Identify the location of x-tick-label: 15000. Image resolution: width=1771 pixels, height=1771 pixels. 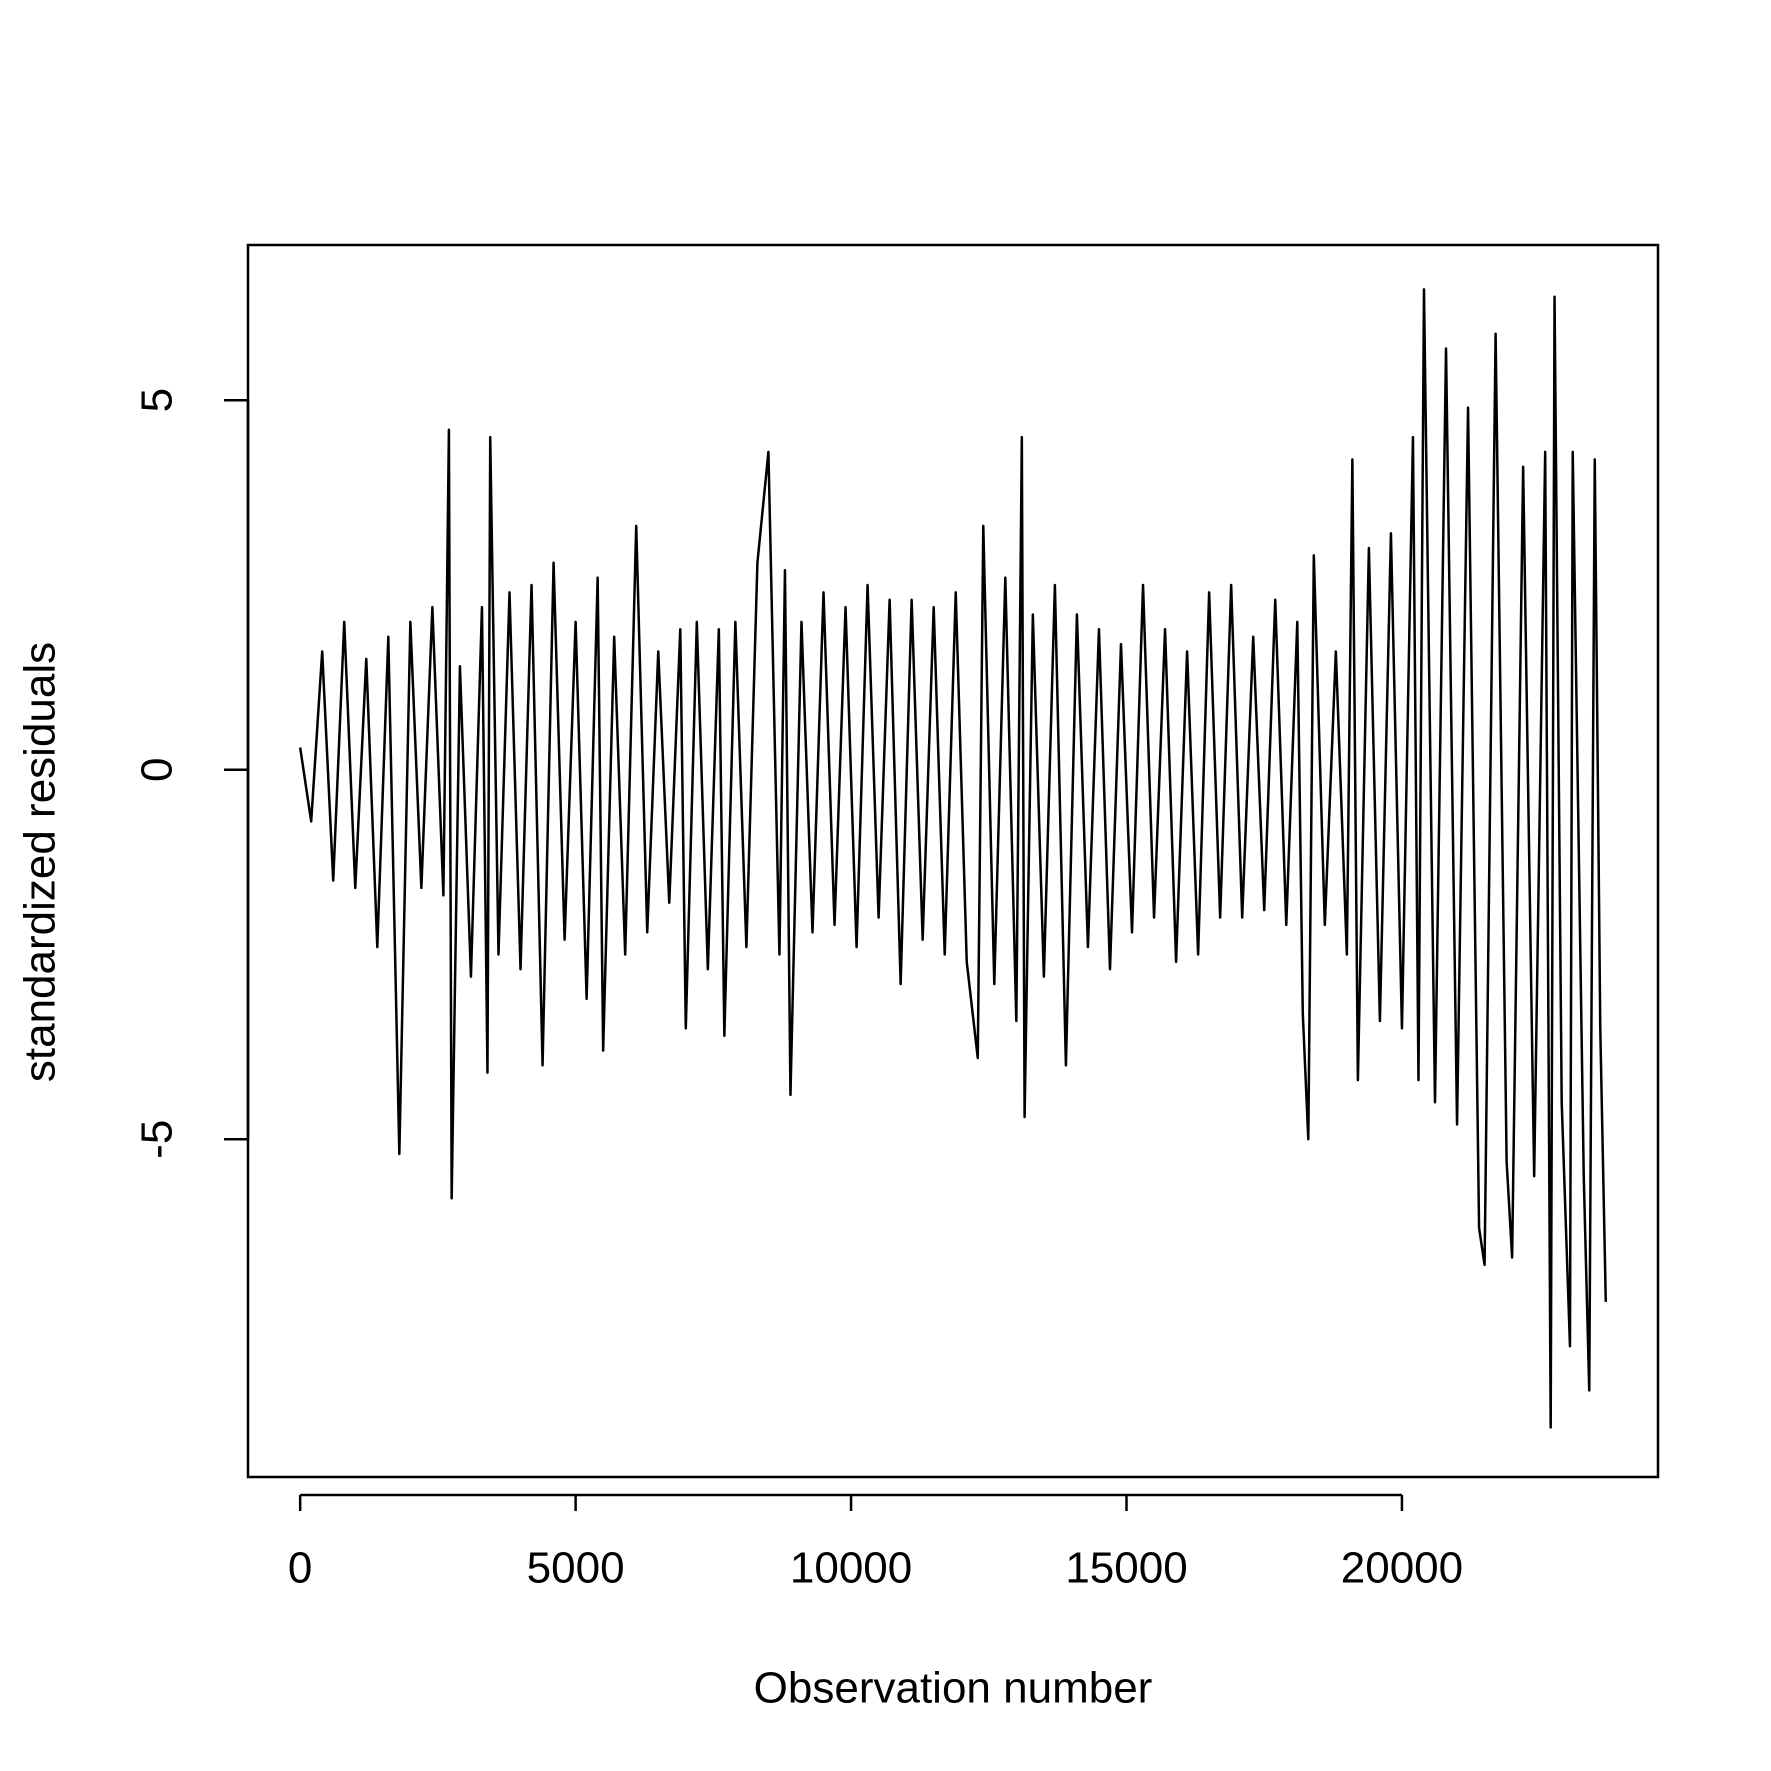
(1126, 1568).